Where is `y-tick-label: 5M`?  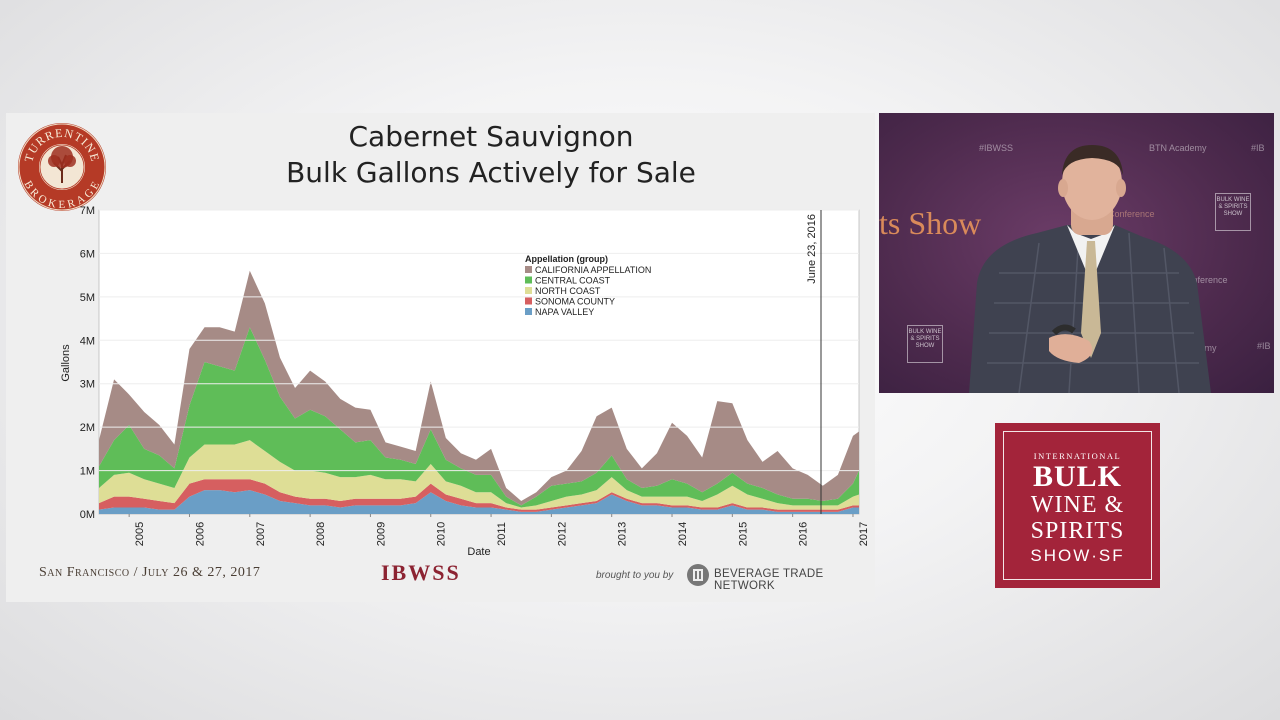 y-tick-label: 5M is located at coordinates (87, 298).